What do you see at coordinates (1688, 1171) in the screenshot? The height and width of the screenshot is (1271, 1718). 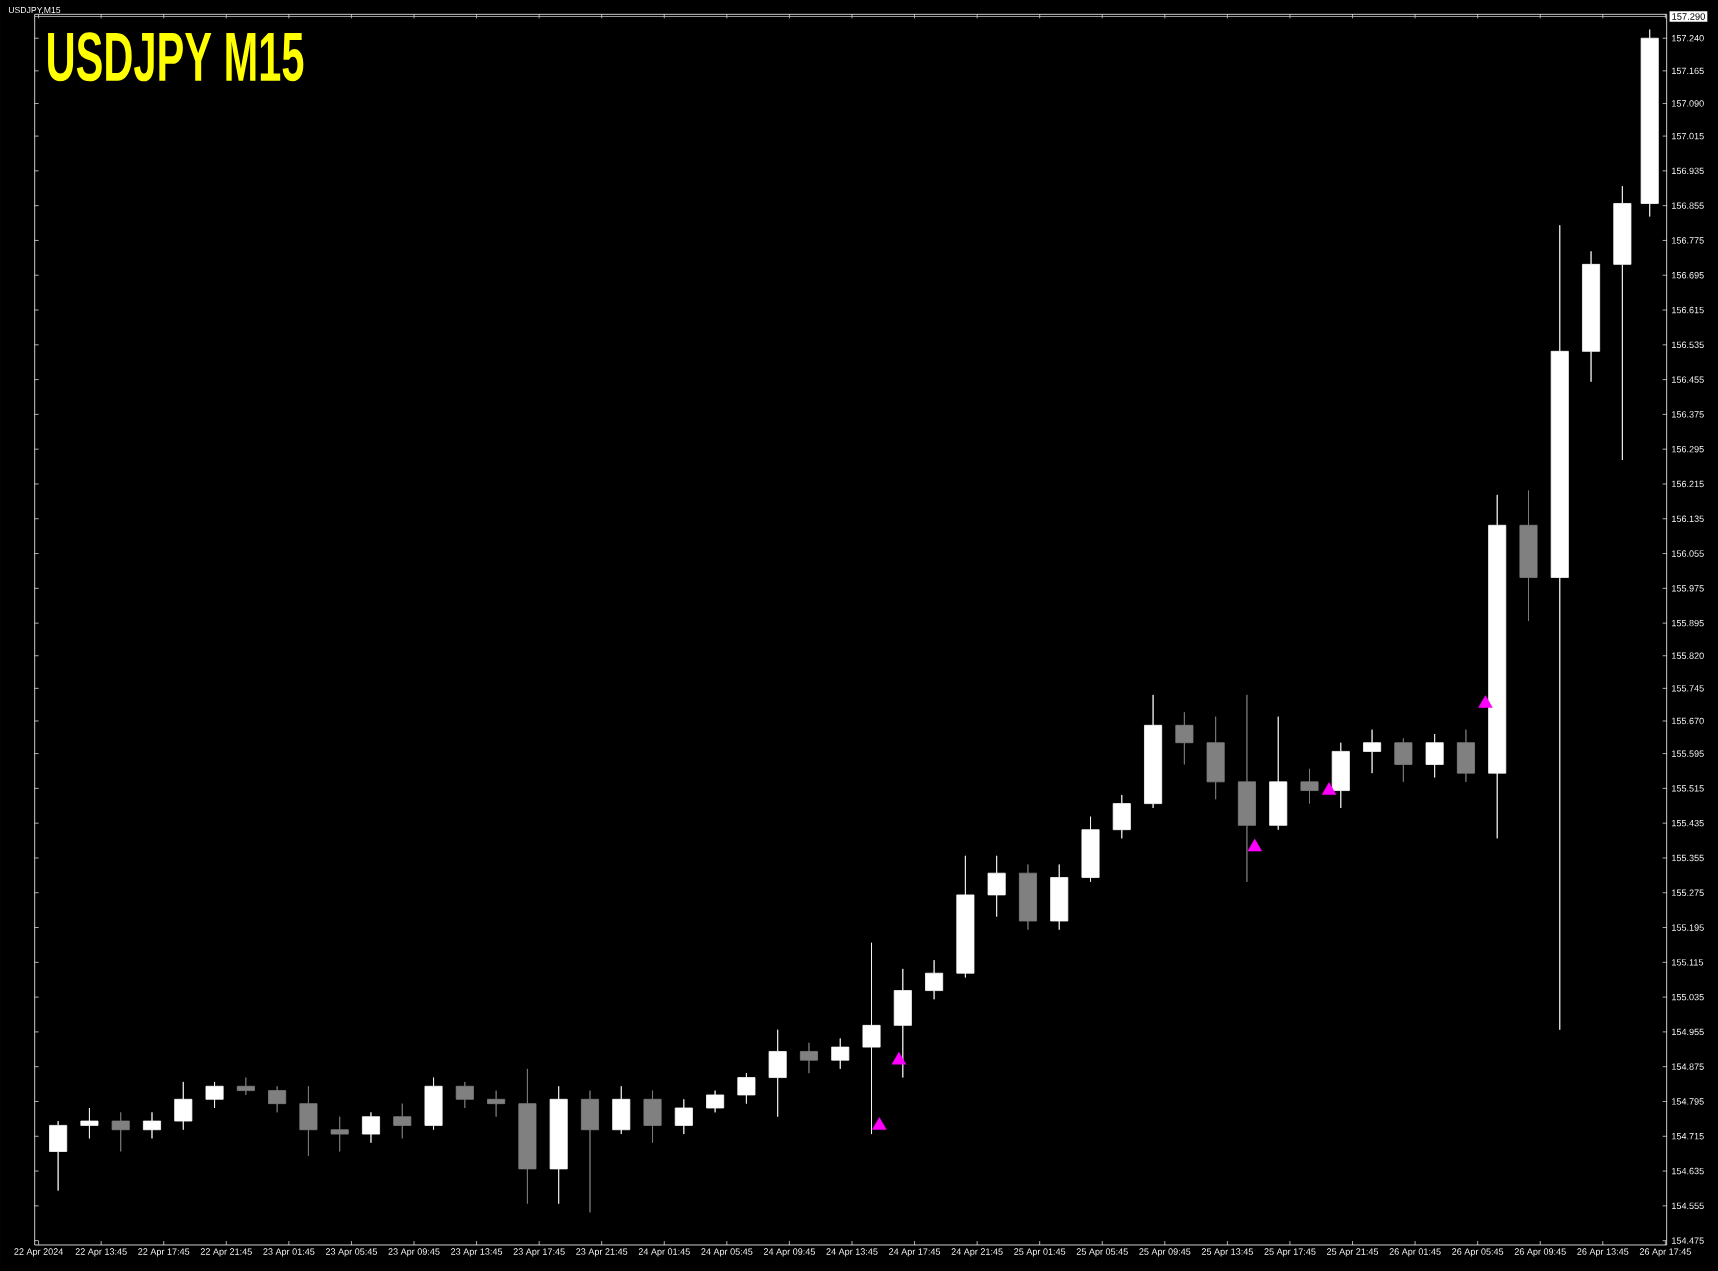 I see `y-tick-label: 154.635` at bounding box center [1688, 1171].